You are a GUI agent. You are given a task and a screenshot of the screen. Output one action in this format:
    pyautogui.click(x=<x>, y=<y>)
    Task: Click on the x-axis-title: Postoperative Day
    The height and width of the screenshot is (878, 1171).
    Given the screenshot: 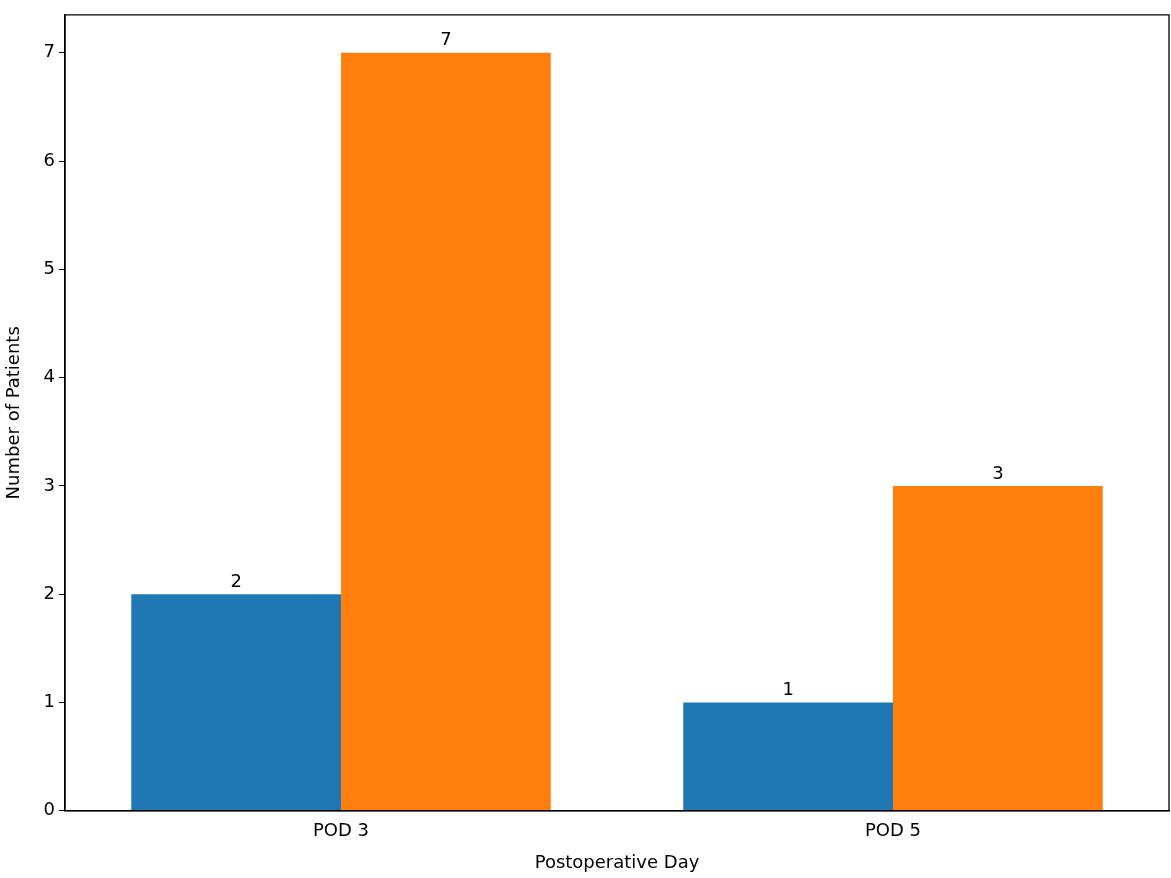 What is the action you would take?
    pyautogui.click(x=617, y=861)
    